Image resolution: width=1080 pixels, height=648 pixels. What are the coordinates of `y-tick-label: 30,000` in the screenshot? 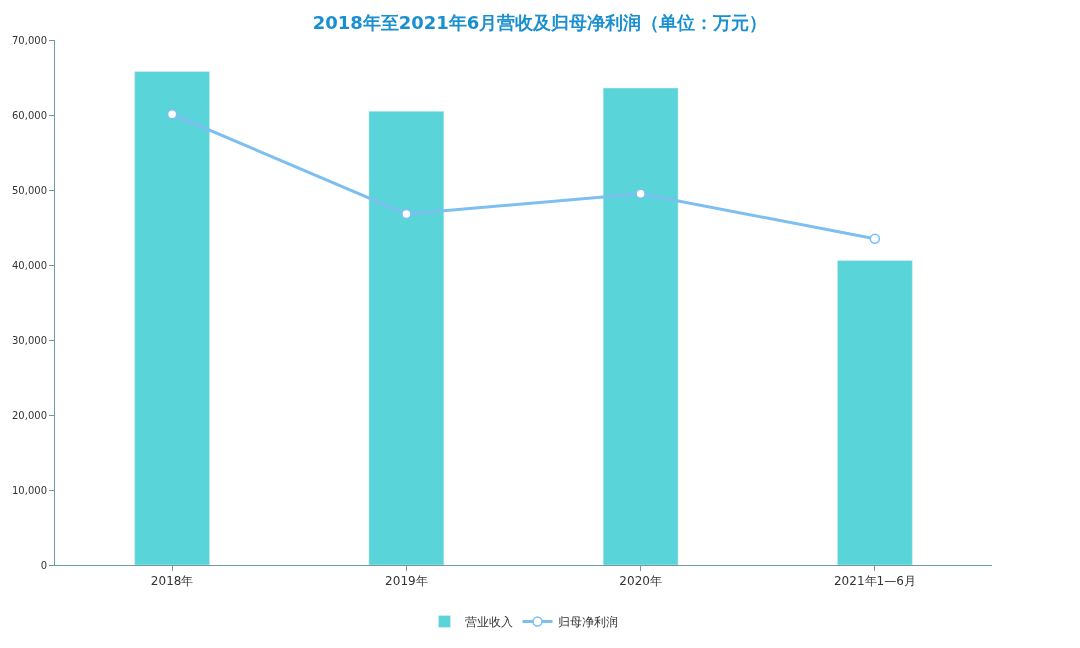 It's located at (29, 340).